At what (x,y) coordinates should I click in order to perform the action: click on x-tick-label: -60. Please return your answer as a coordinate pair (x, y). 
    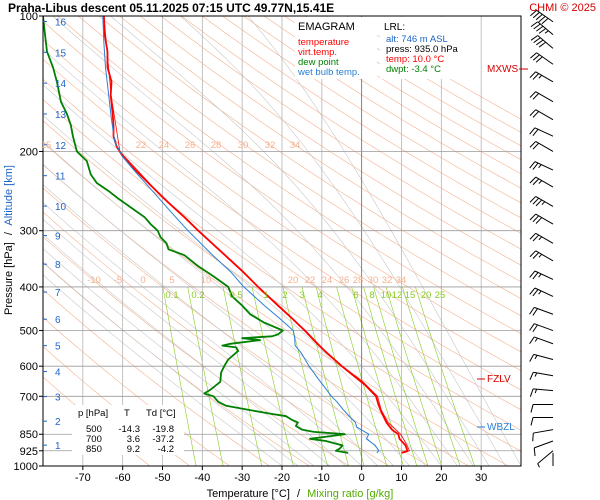
    Looking at the image, I should click on (123, 478).